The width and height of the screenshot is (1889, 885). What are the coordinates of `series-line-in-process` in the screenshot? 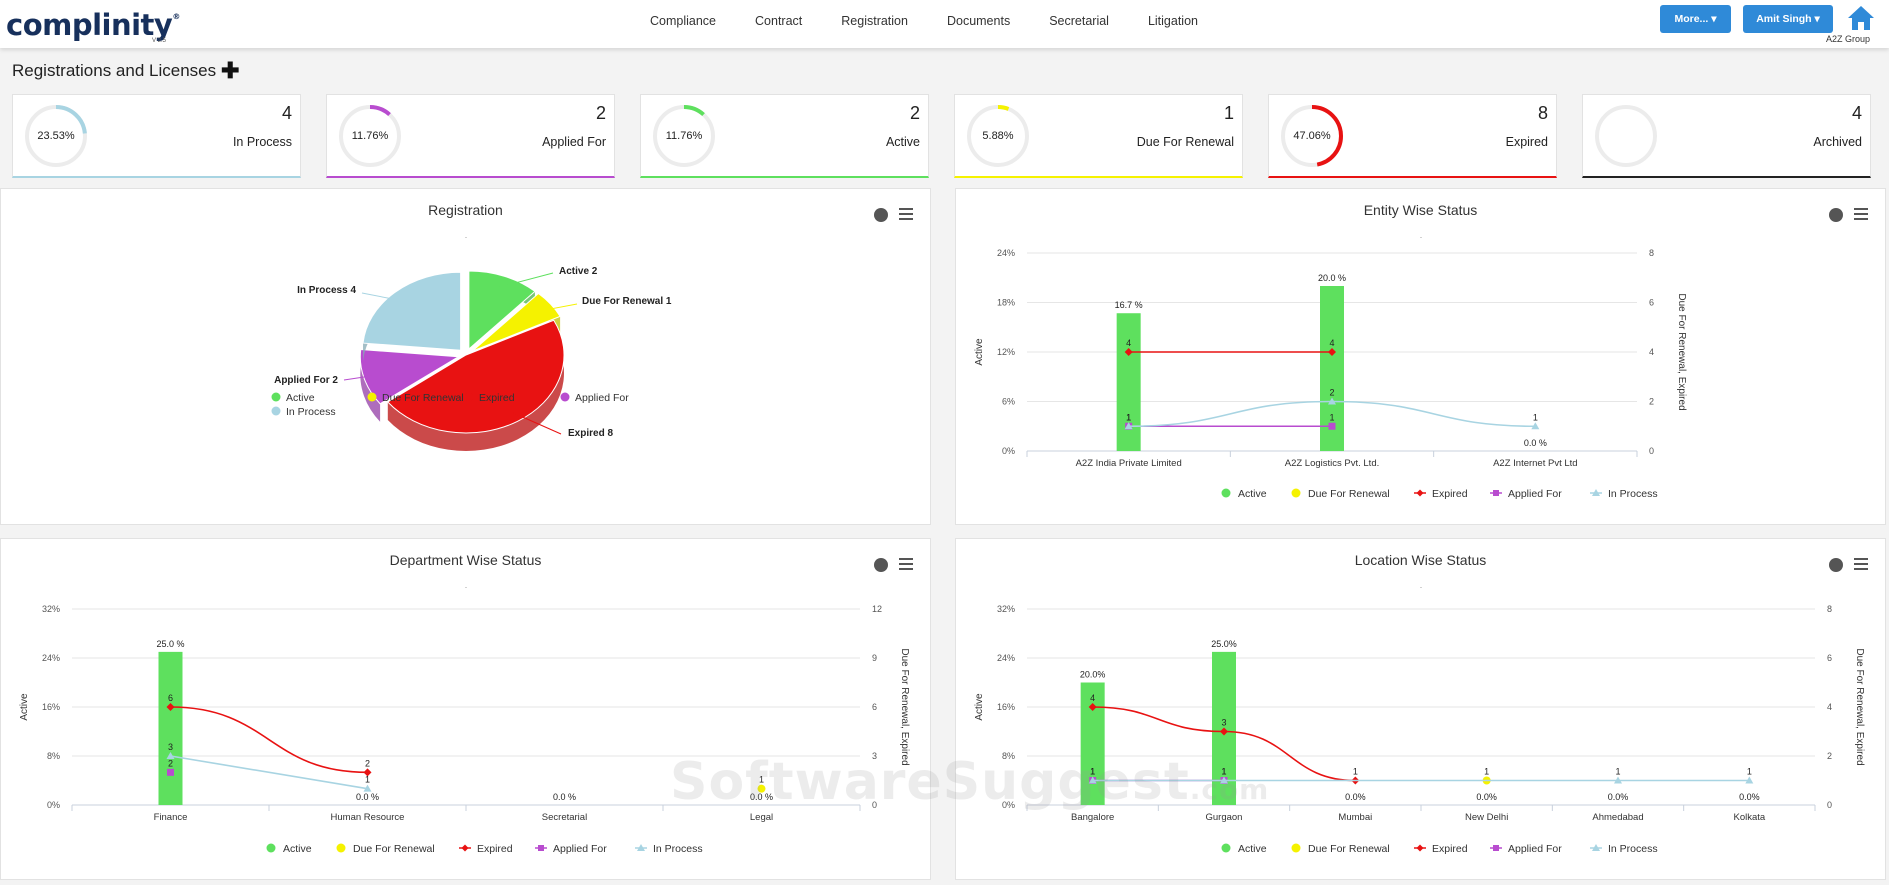 It's located at (269, 772).